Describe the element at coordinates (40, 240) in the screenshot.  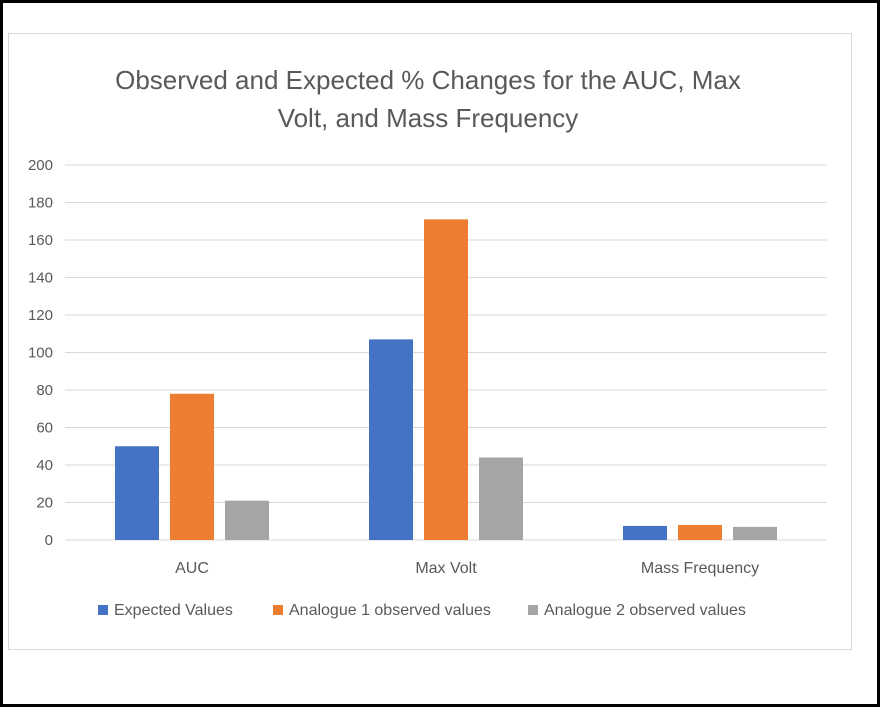
I see `y-tick-label: 160` at that location.